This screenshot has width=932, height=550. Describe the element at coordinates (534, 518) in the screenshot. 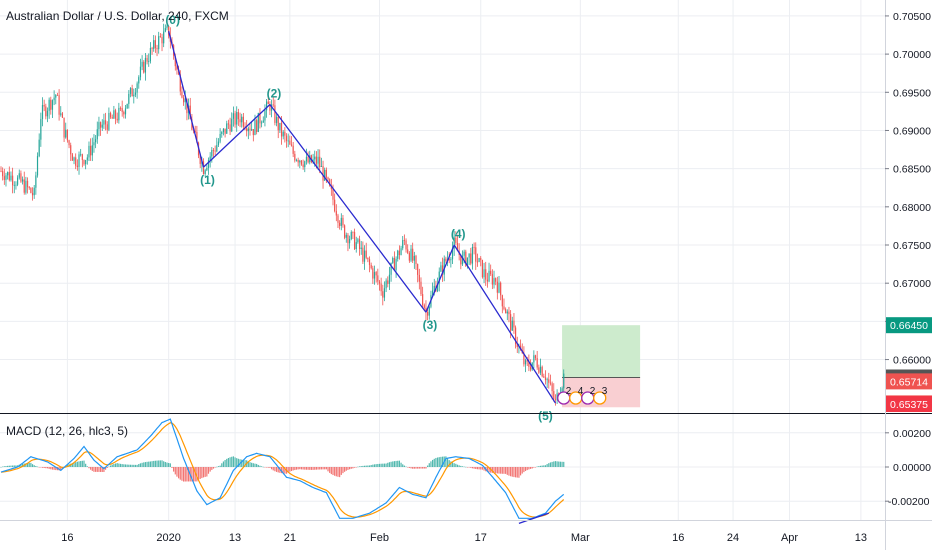

I see `divergence-line` at that location.